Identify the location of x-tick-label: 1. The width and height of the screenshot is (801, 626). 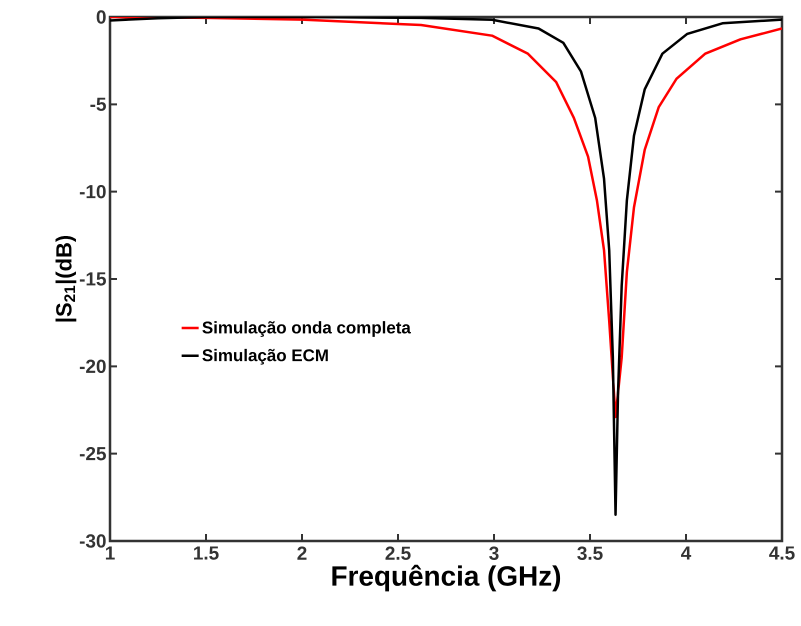
(110, 553).